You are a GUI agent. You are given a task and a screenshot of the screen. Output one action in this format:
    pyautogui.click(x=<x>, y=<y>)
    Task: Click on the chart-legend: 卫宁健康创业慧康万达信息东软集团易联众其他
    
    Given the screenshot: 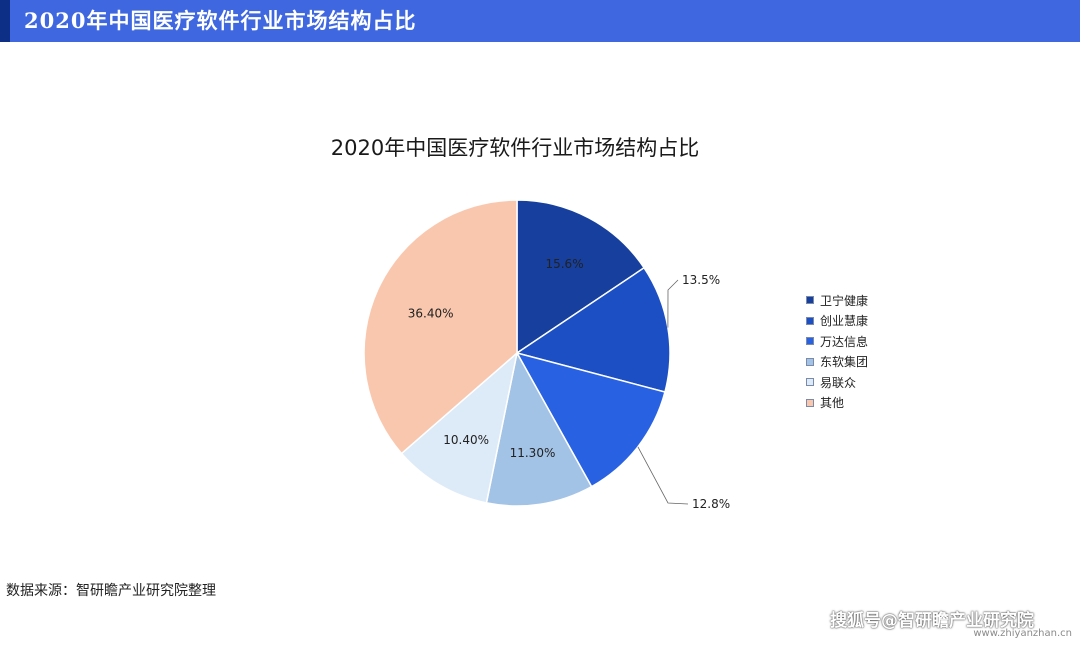 What is the action you would take?
    pyautogui.click(x=837, y=351)
    